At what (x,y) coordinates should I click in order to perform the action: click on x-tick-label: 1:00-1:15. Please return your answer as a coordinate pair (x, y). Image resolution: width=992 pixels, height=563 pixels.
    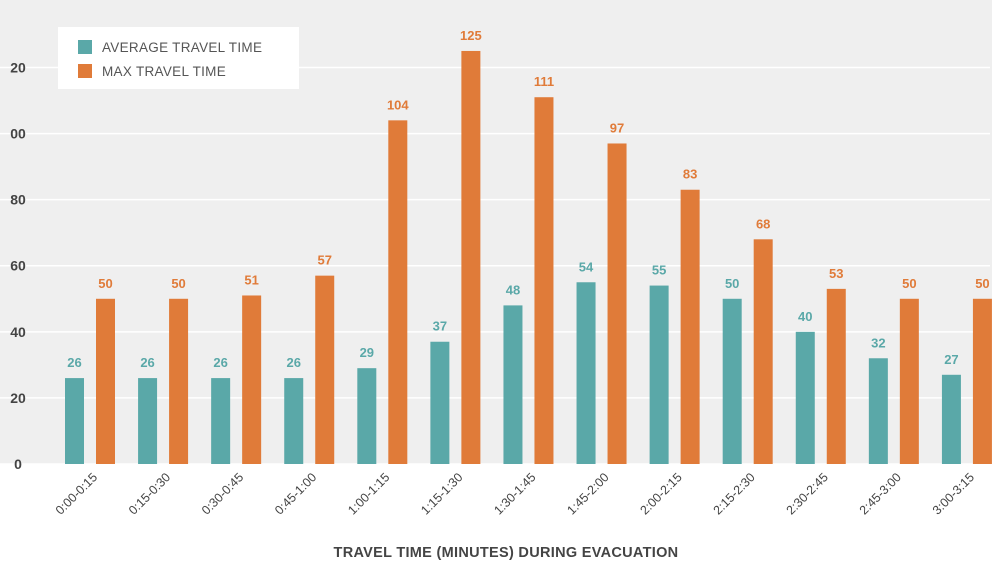
    Looking at the image, I should click on (368, 493).